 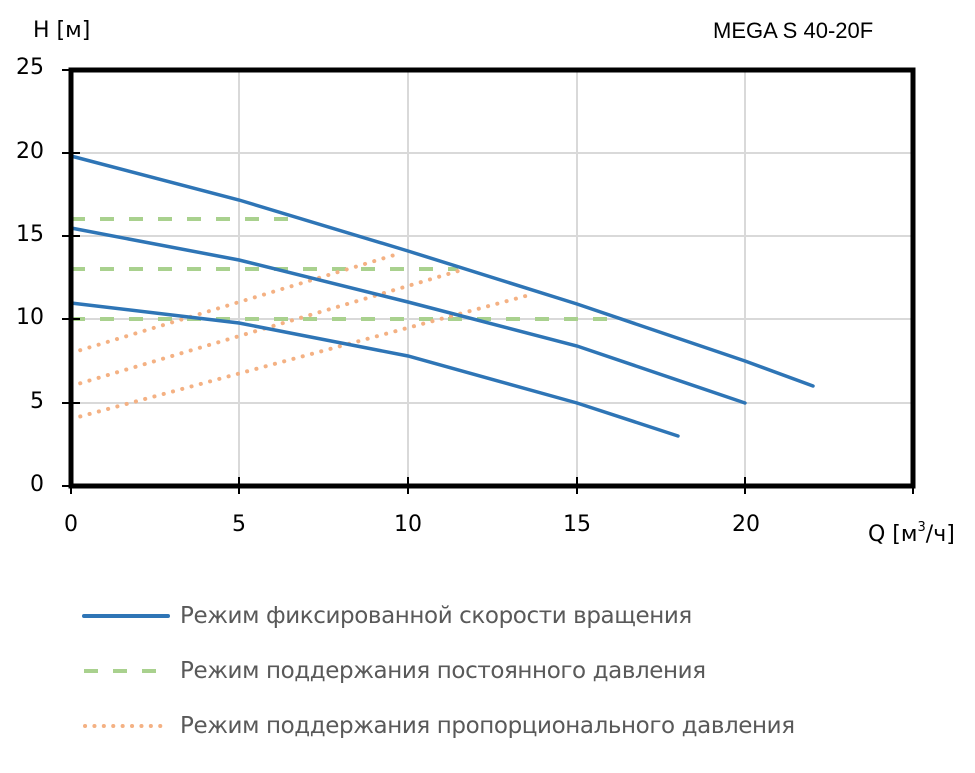 What do you see at coordinates (30, 317) in the screenshot?
I see `y-tick-10: 10` at bounding box center [30, 317].